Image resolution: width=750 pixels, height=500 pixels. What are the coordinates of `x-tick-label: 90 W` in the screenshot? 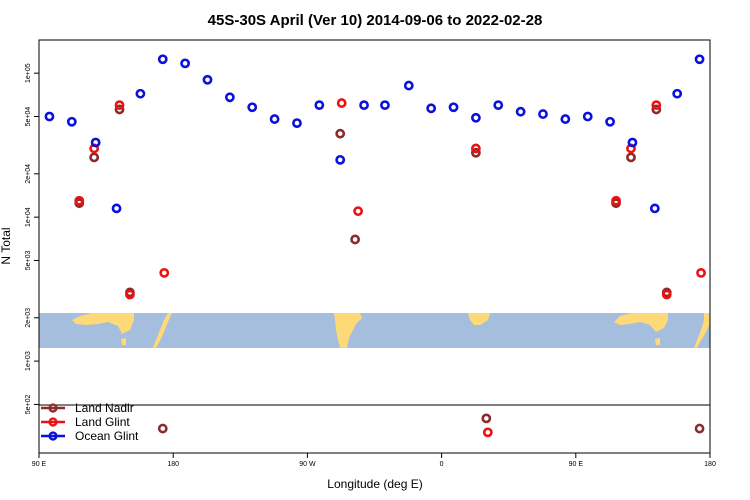 It's located at (307, 464).